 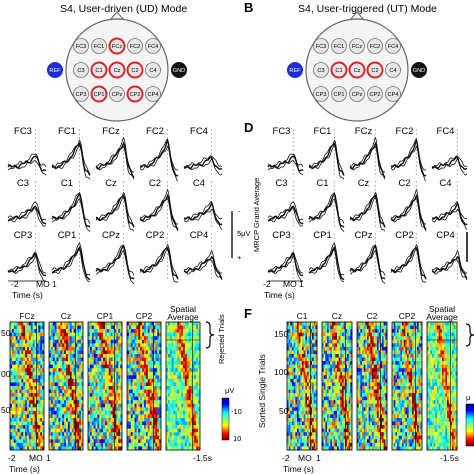 I want to click on heatmap-frame, so click(x=144, y=386).